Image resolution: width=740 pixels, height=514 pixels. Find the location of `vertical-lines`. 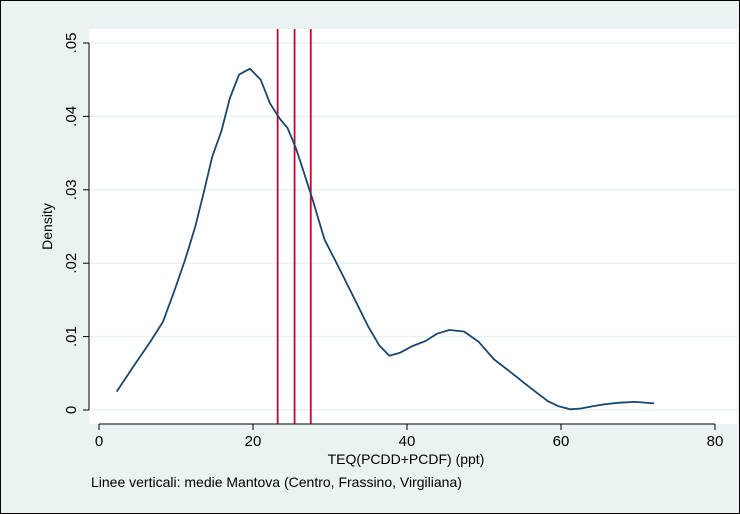

vertical-lines is located at coordinates (294, 226).